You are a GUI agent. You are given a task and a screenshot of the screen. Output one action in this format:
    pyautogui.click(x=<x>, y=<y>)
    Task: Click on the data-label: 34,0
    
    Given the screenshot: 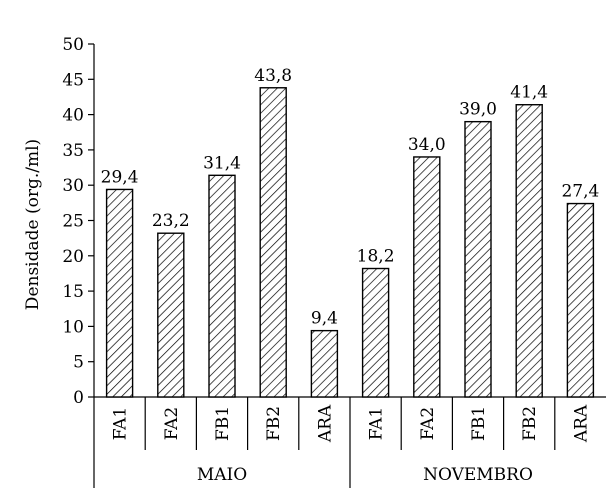 What is the action you would take?
    pyautogui.click(x=427, y=145)
    